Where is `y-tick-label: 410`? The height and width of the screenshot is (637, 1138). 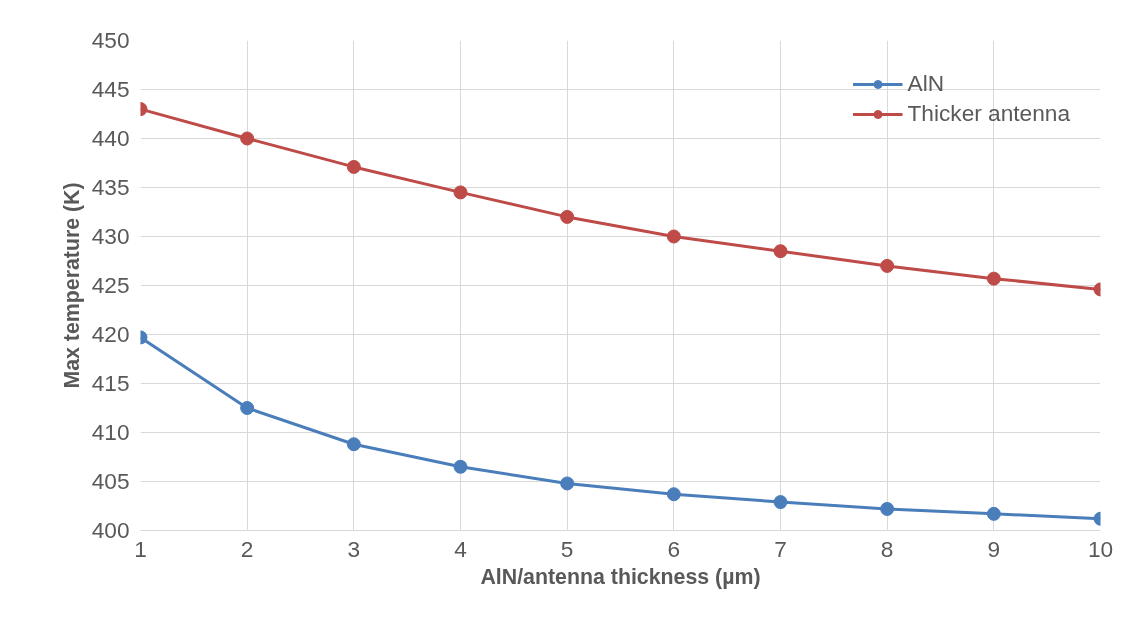
y-tick-label: 410 is located at coordinates (110, 432).